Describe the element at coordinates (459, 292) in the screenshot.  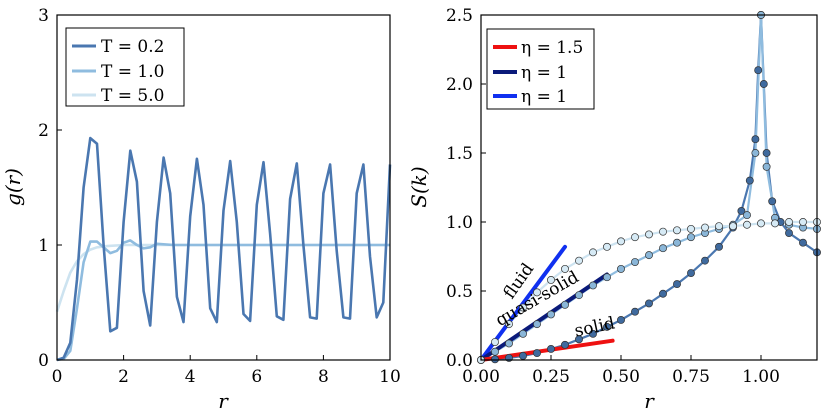
I see `right-ytick-label: 0.5` at that location.